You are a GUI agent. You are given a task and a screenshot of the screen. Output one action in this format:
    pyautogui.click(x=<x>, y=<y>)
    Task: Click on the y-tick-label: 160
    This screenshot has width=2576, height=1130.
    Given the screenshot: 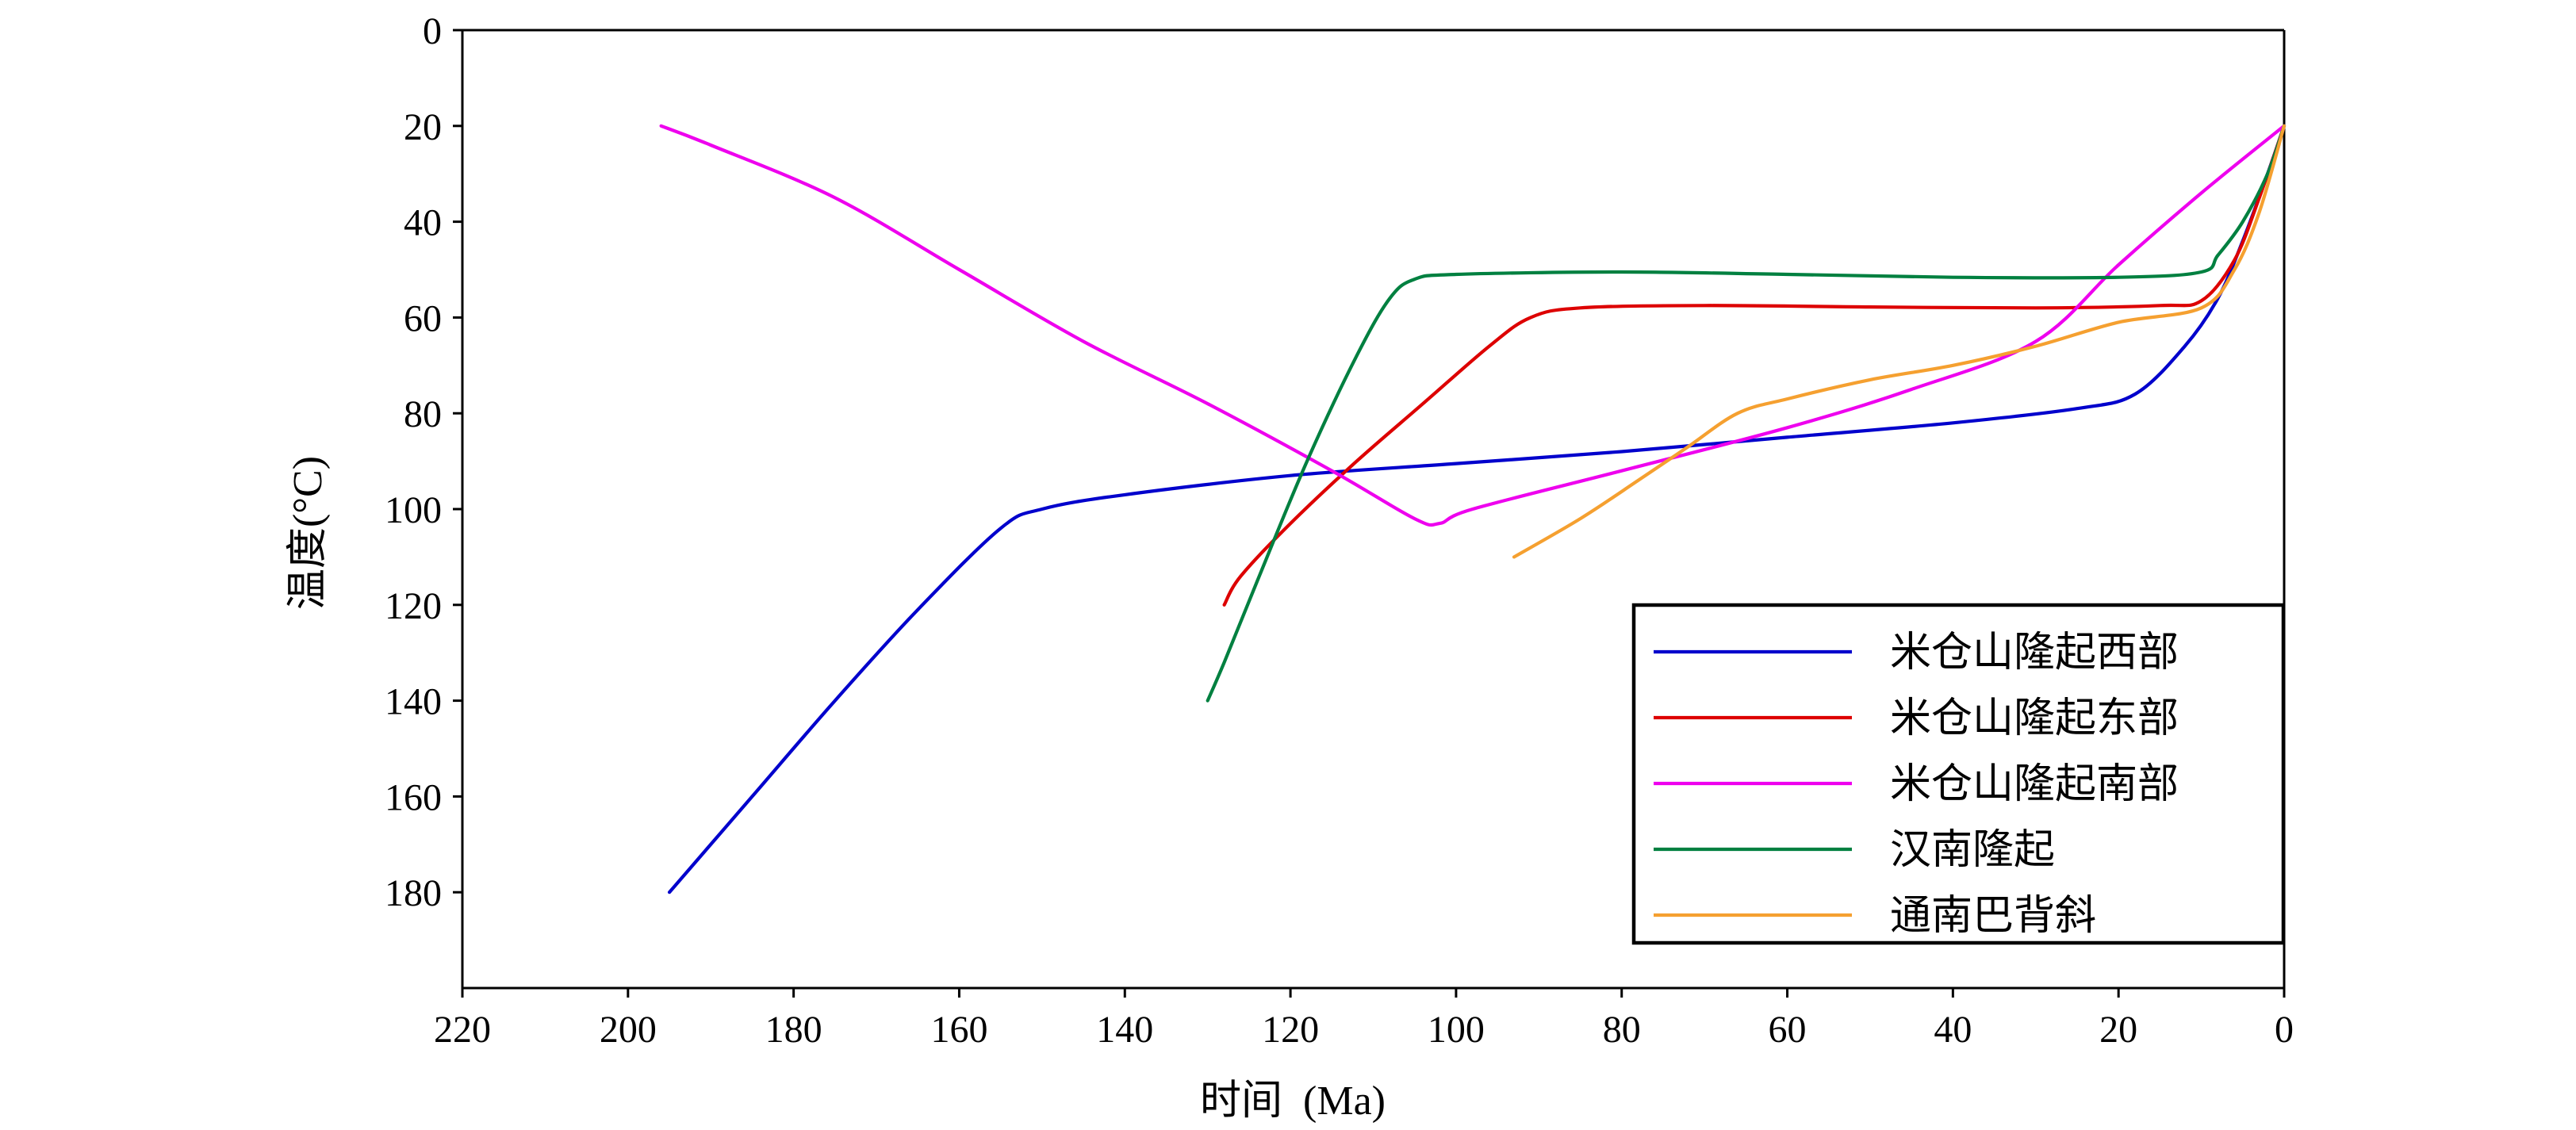 What is the action you would take?
    pyautogui.click(x=414, y=797)
    